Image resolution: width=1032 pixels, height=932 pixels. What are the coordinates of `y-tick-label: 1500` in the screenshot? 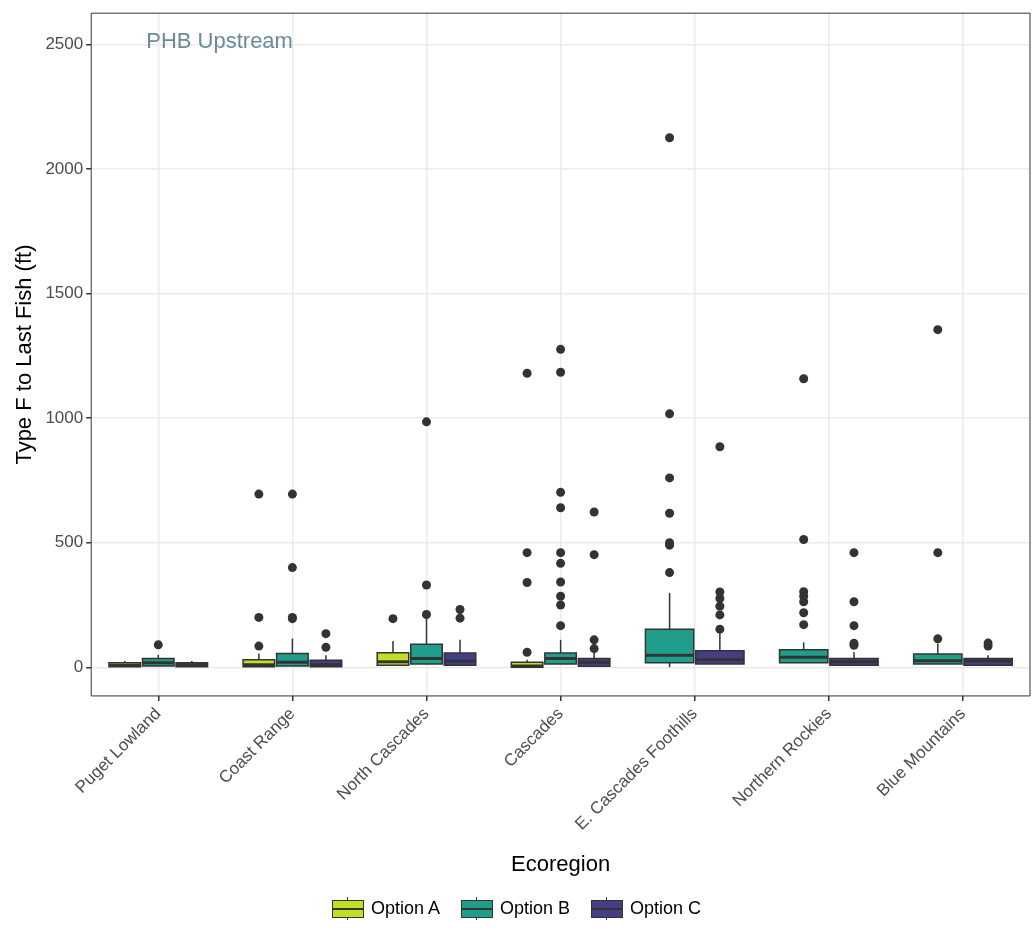 It's located at (64, 293).